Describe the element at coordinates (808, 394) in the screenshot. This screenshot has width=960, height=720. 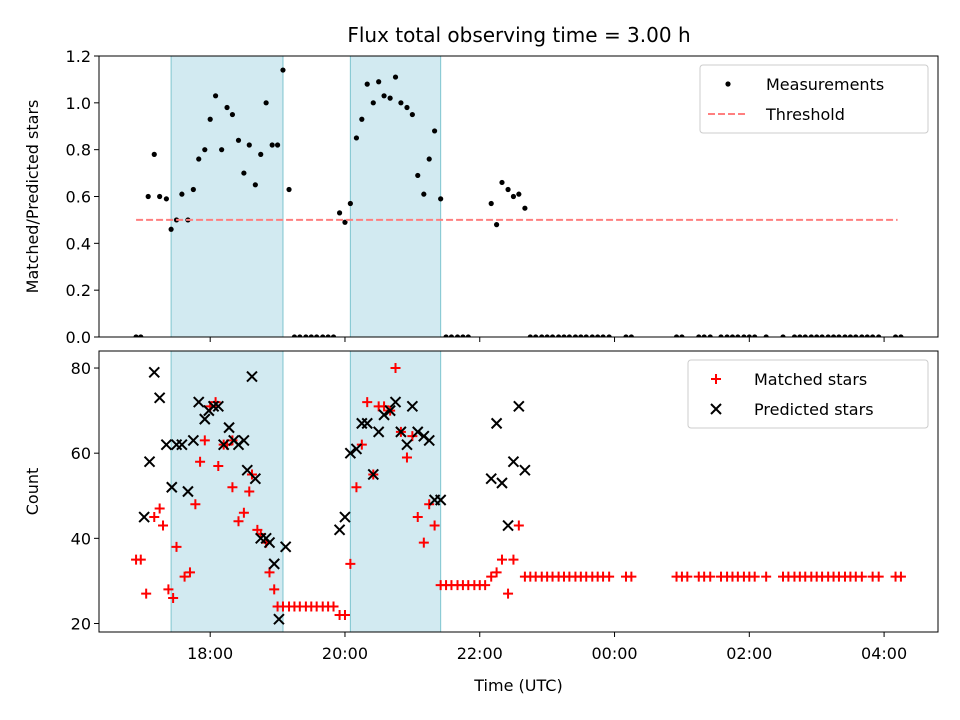
I see `legend: Matched stars Predicted stars` at that location.